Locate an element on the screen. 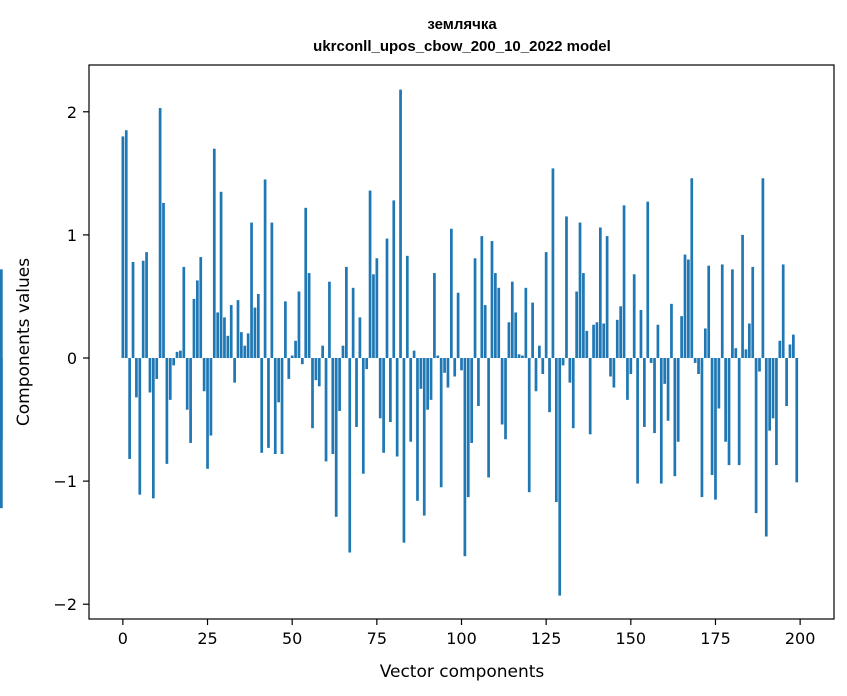  x-tick-label: 75 is located at coordinates (377, 638).